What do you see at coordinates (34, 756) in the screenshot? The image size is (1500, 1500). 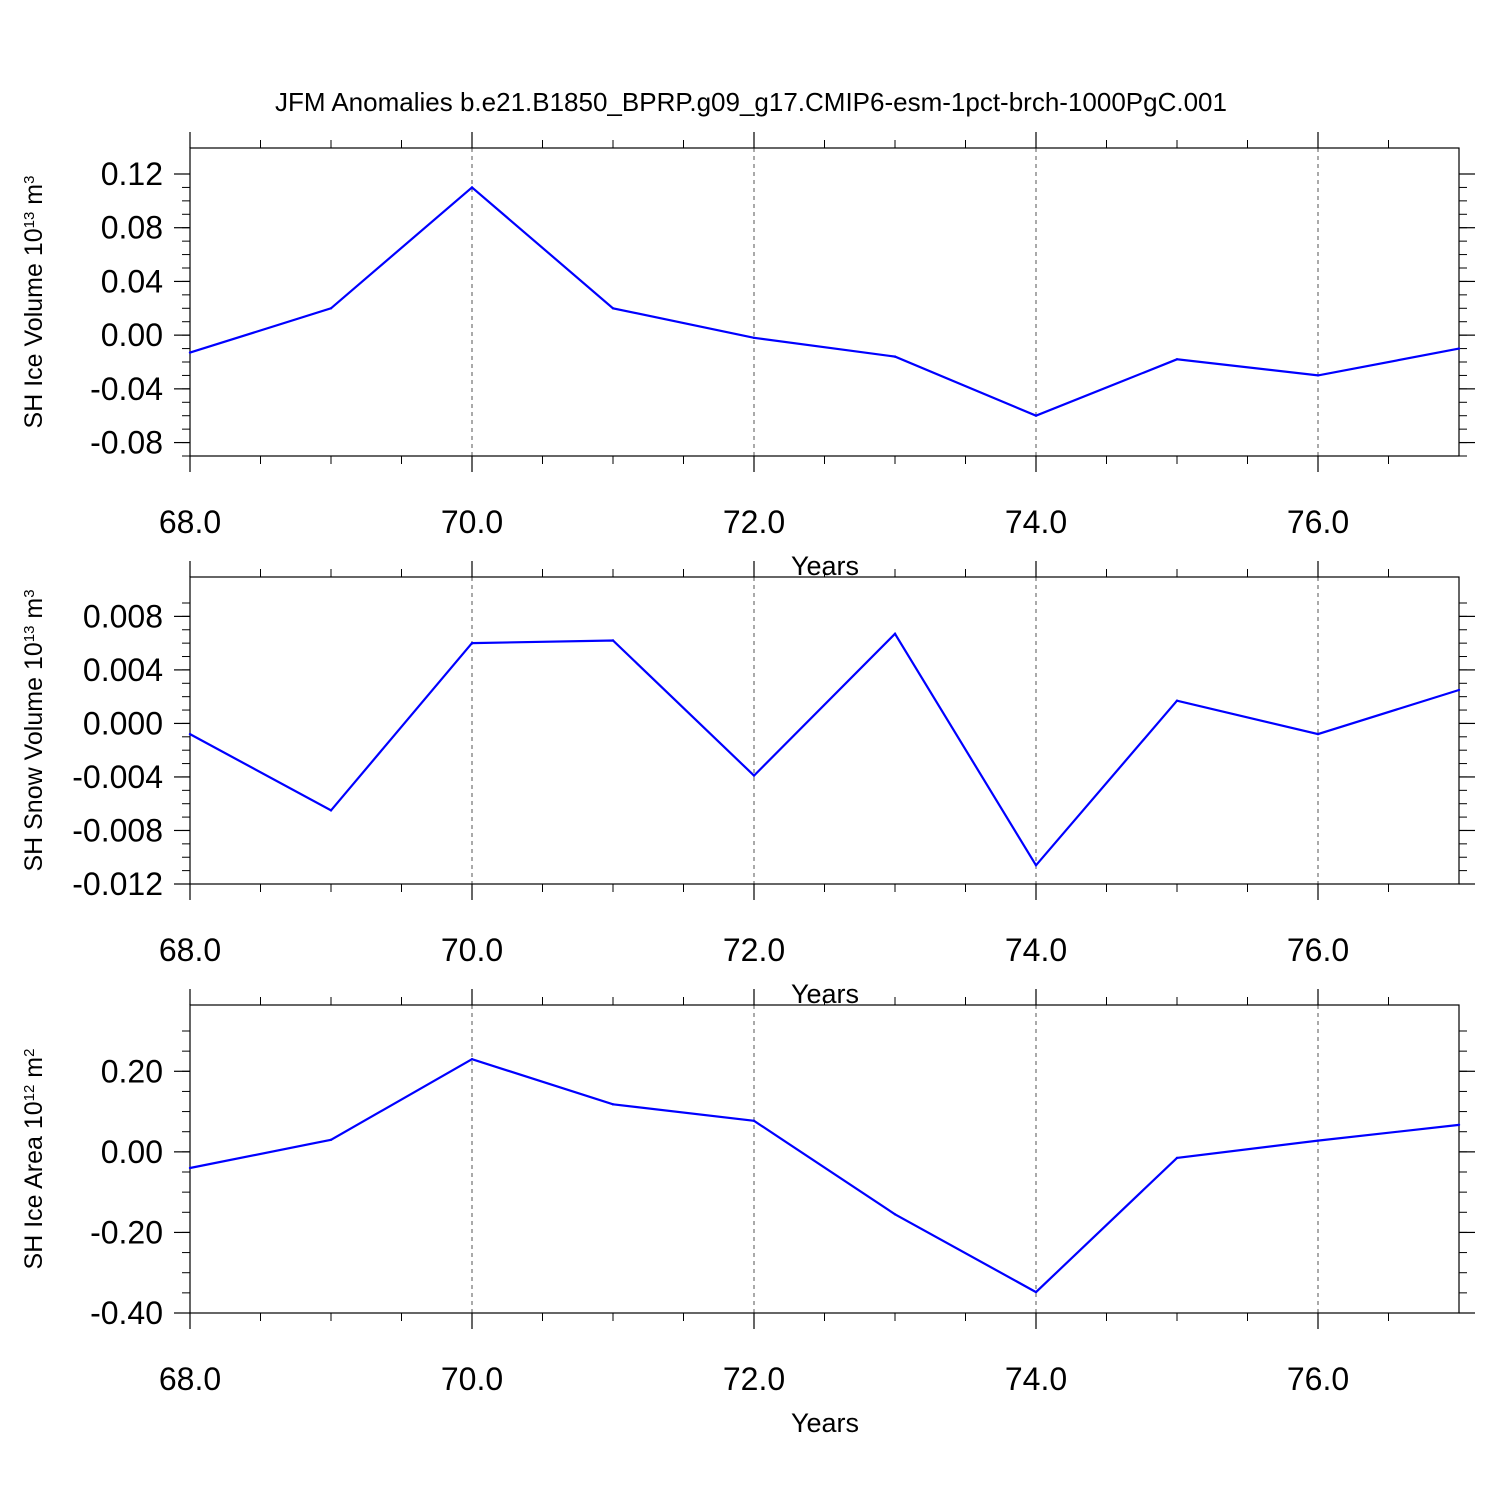 I see `y-axis-label-base: SH Snow Volume 10` at bounding box center [34, 756].